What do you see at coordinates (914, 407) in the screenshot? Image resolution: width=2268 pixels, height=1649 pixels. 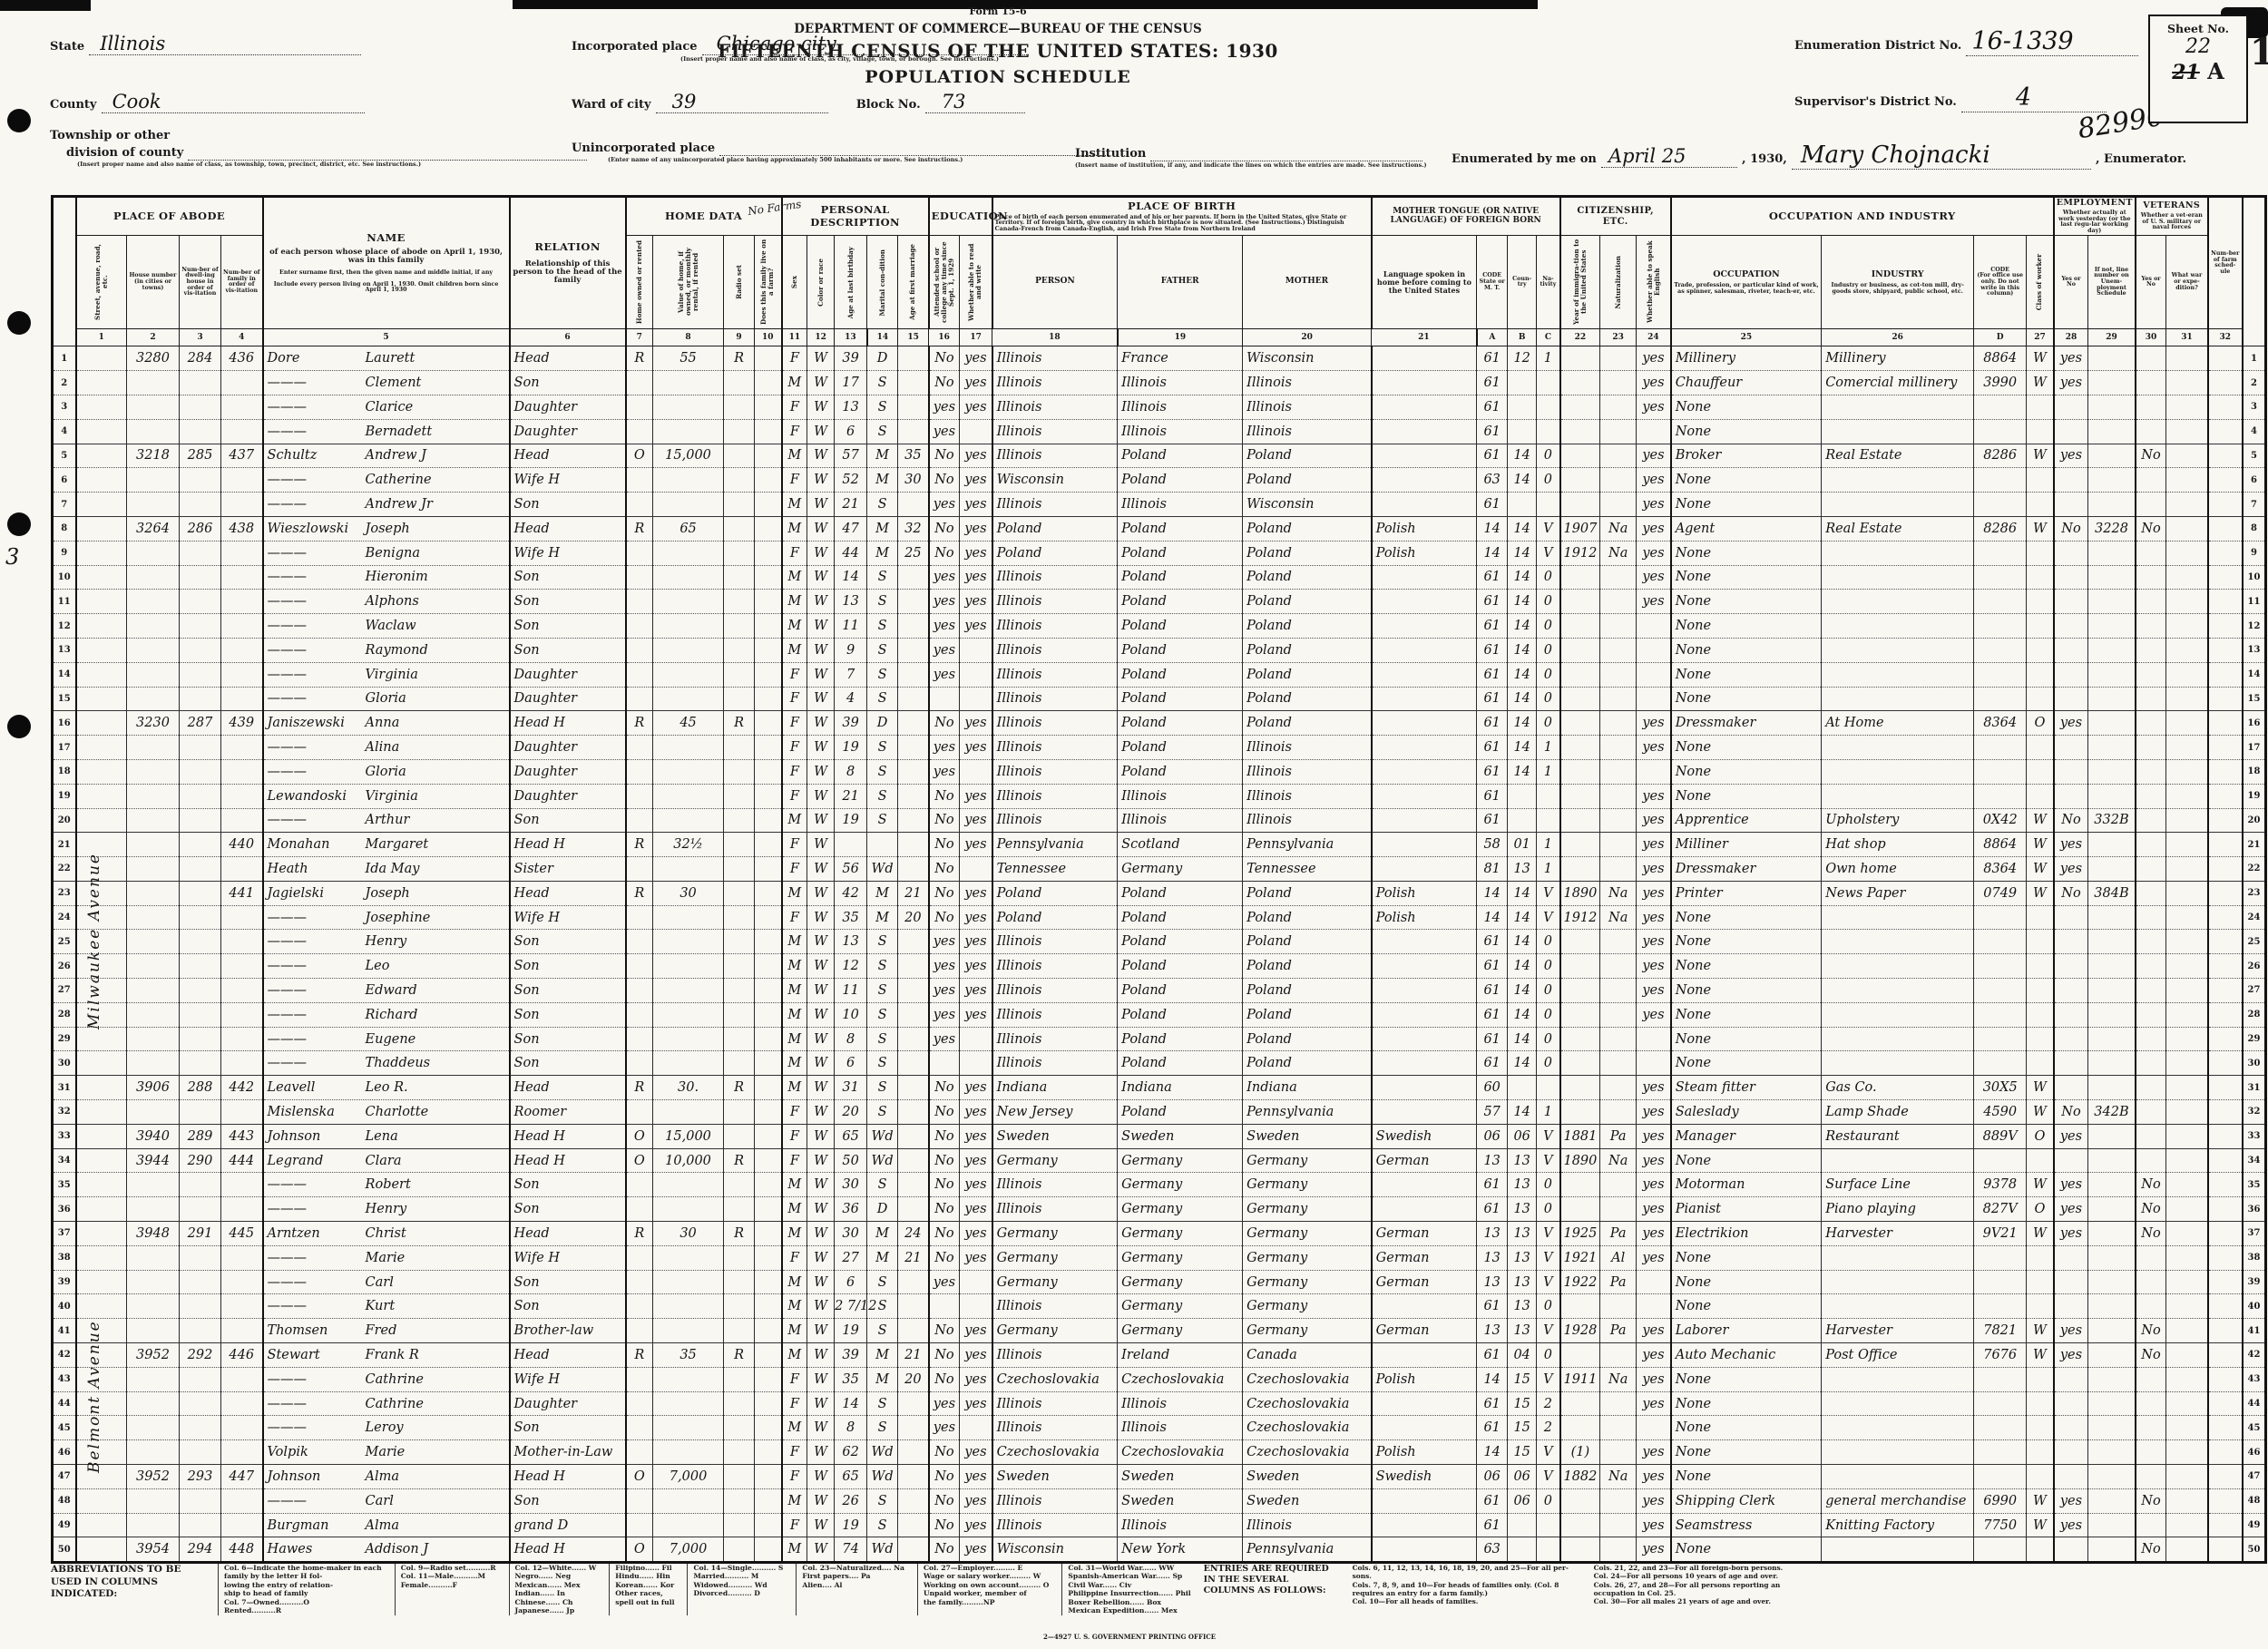 I see `cell-am` at bounding box center [914, 407].